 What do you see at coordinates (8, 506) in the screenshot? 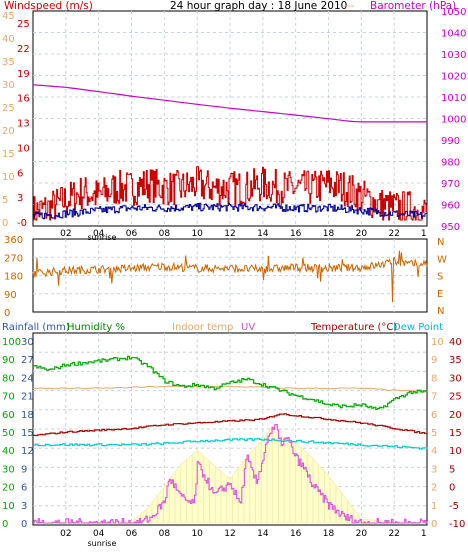
I see `humidity-tick: 10` at bounding box center [8, 506].